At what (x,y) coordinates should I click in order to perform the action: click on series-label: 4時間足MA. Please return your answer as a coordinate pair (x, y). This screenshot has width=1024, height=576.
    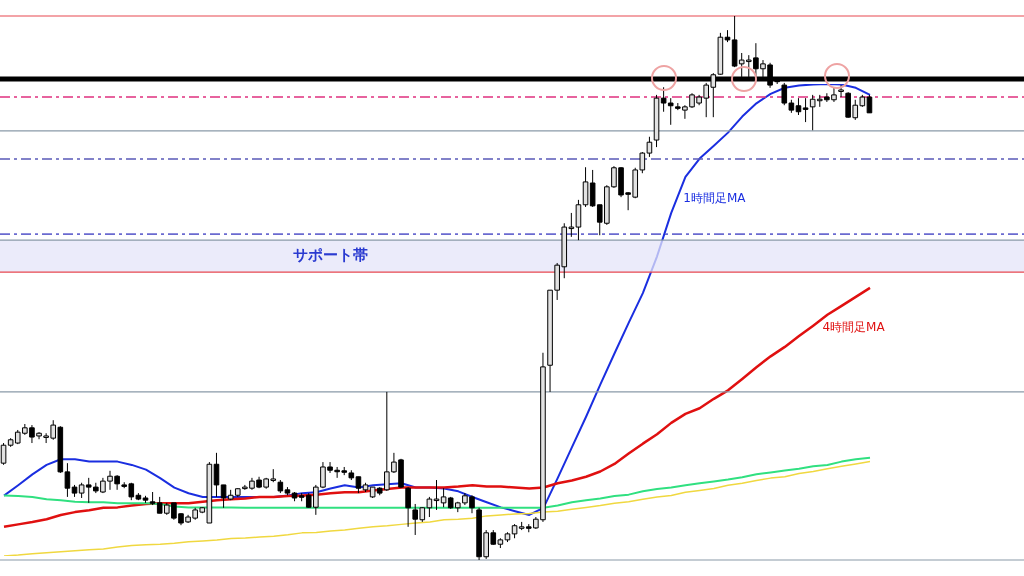
    Looking at the image, I should click on (854, 326).